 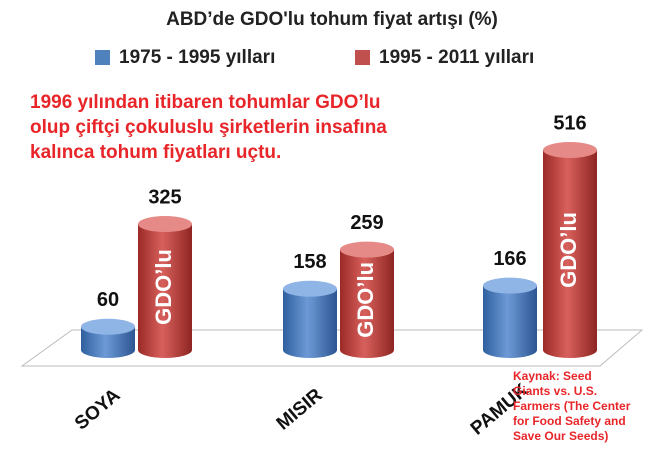 I want to click on legend-label: 1975 - 1995 yılları, so click(x=197, y=57).